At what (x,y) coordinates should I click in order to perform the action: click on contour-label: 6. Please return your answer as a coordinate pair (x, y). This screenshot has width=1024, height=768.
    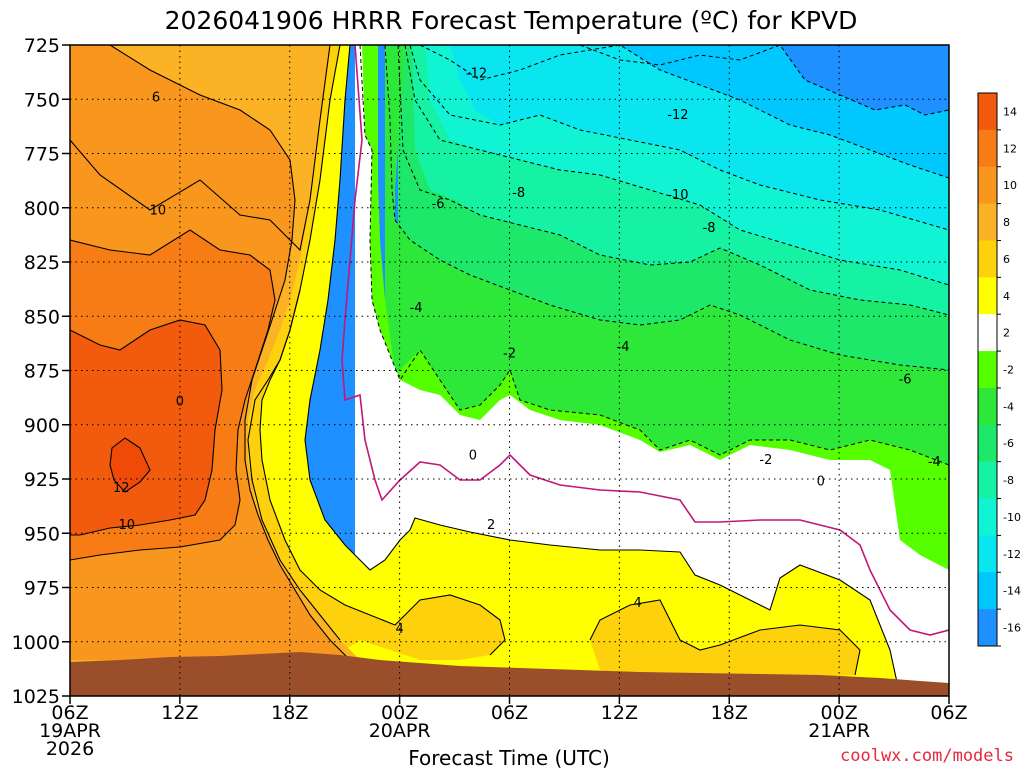
    Looking at the image, I should click on (156, 98).